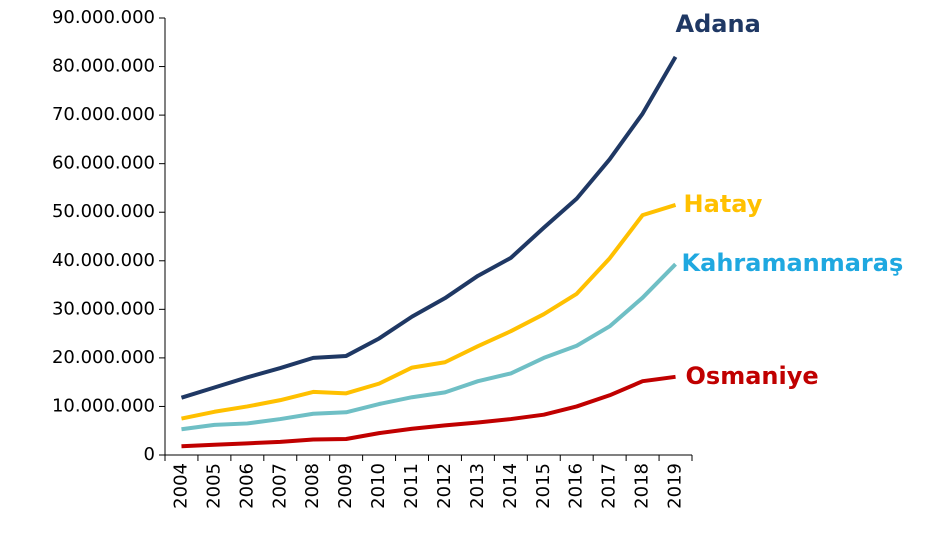 Image resolution: width=946 pixels, height=533 pixels. Describe the element at coordinates (543, 486) in the screenshot. I see `x-tick-label: 2015` at that location.